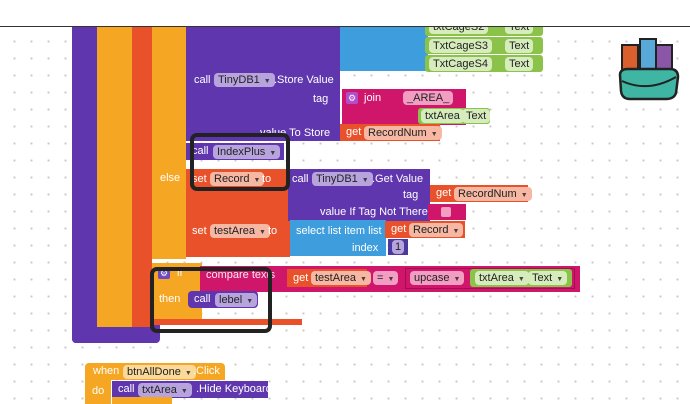 Image resolution: width=690 pixels, height=404 pixels. Describe the element at coordinates (169, 143) in the screenshot. I see `if-else-block-body` at that location.